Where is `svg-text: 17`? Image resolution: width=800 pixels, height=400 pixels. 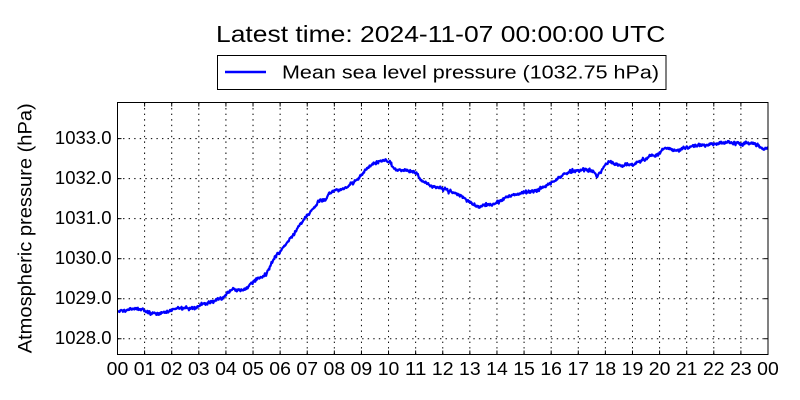 svg-text: 17 is located at coordinates (578, 368).